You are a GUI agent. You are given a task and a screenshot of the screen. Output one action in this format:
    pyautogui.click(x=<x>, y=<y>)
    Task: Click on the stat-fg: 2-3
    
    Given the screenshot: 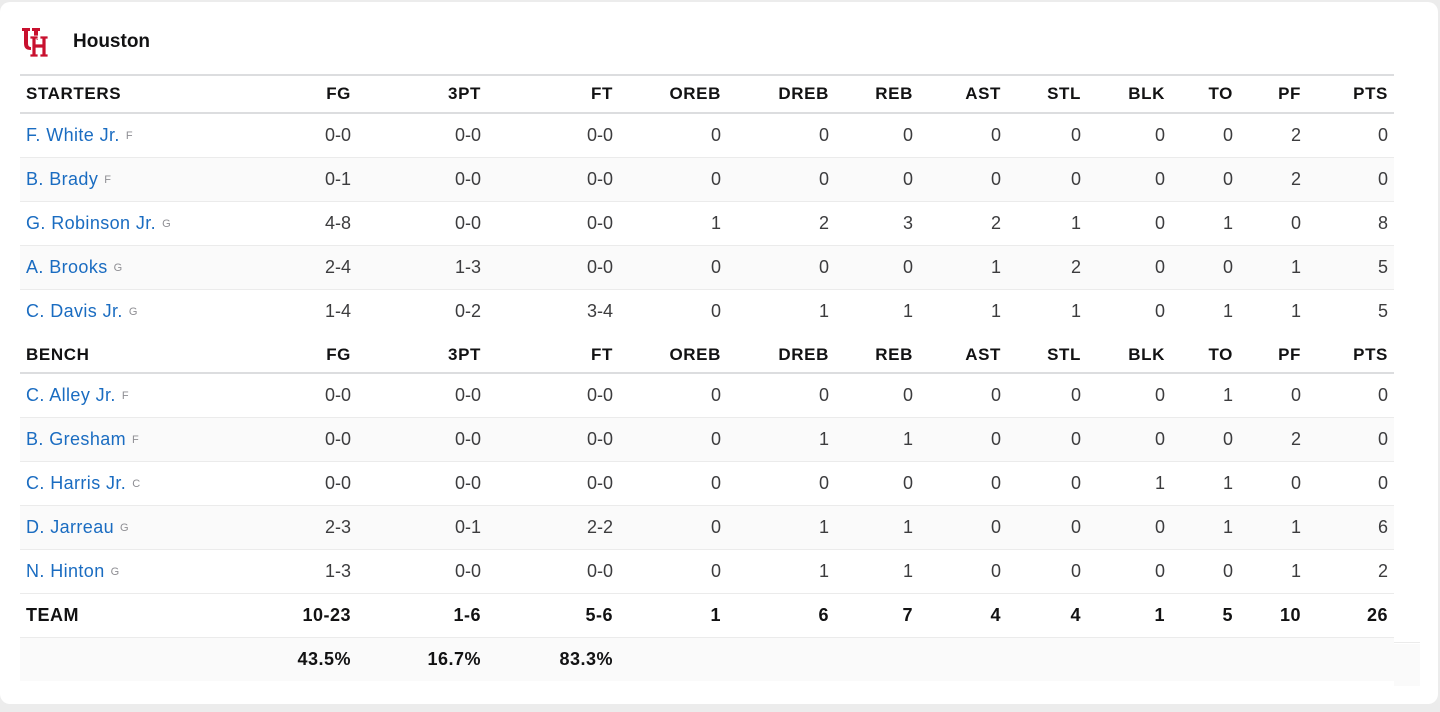 What is the action you would take?
    pyautogui.click(x=308, y=527)
    